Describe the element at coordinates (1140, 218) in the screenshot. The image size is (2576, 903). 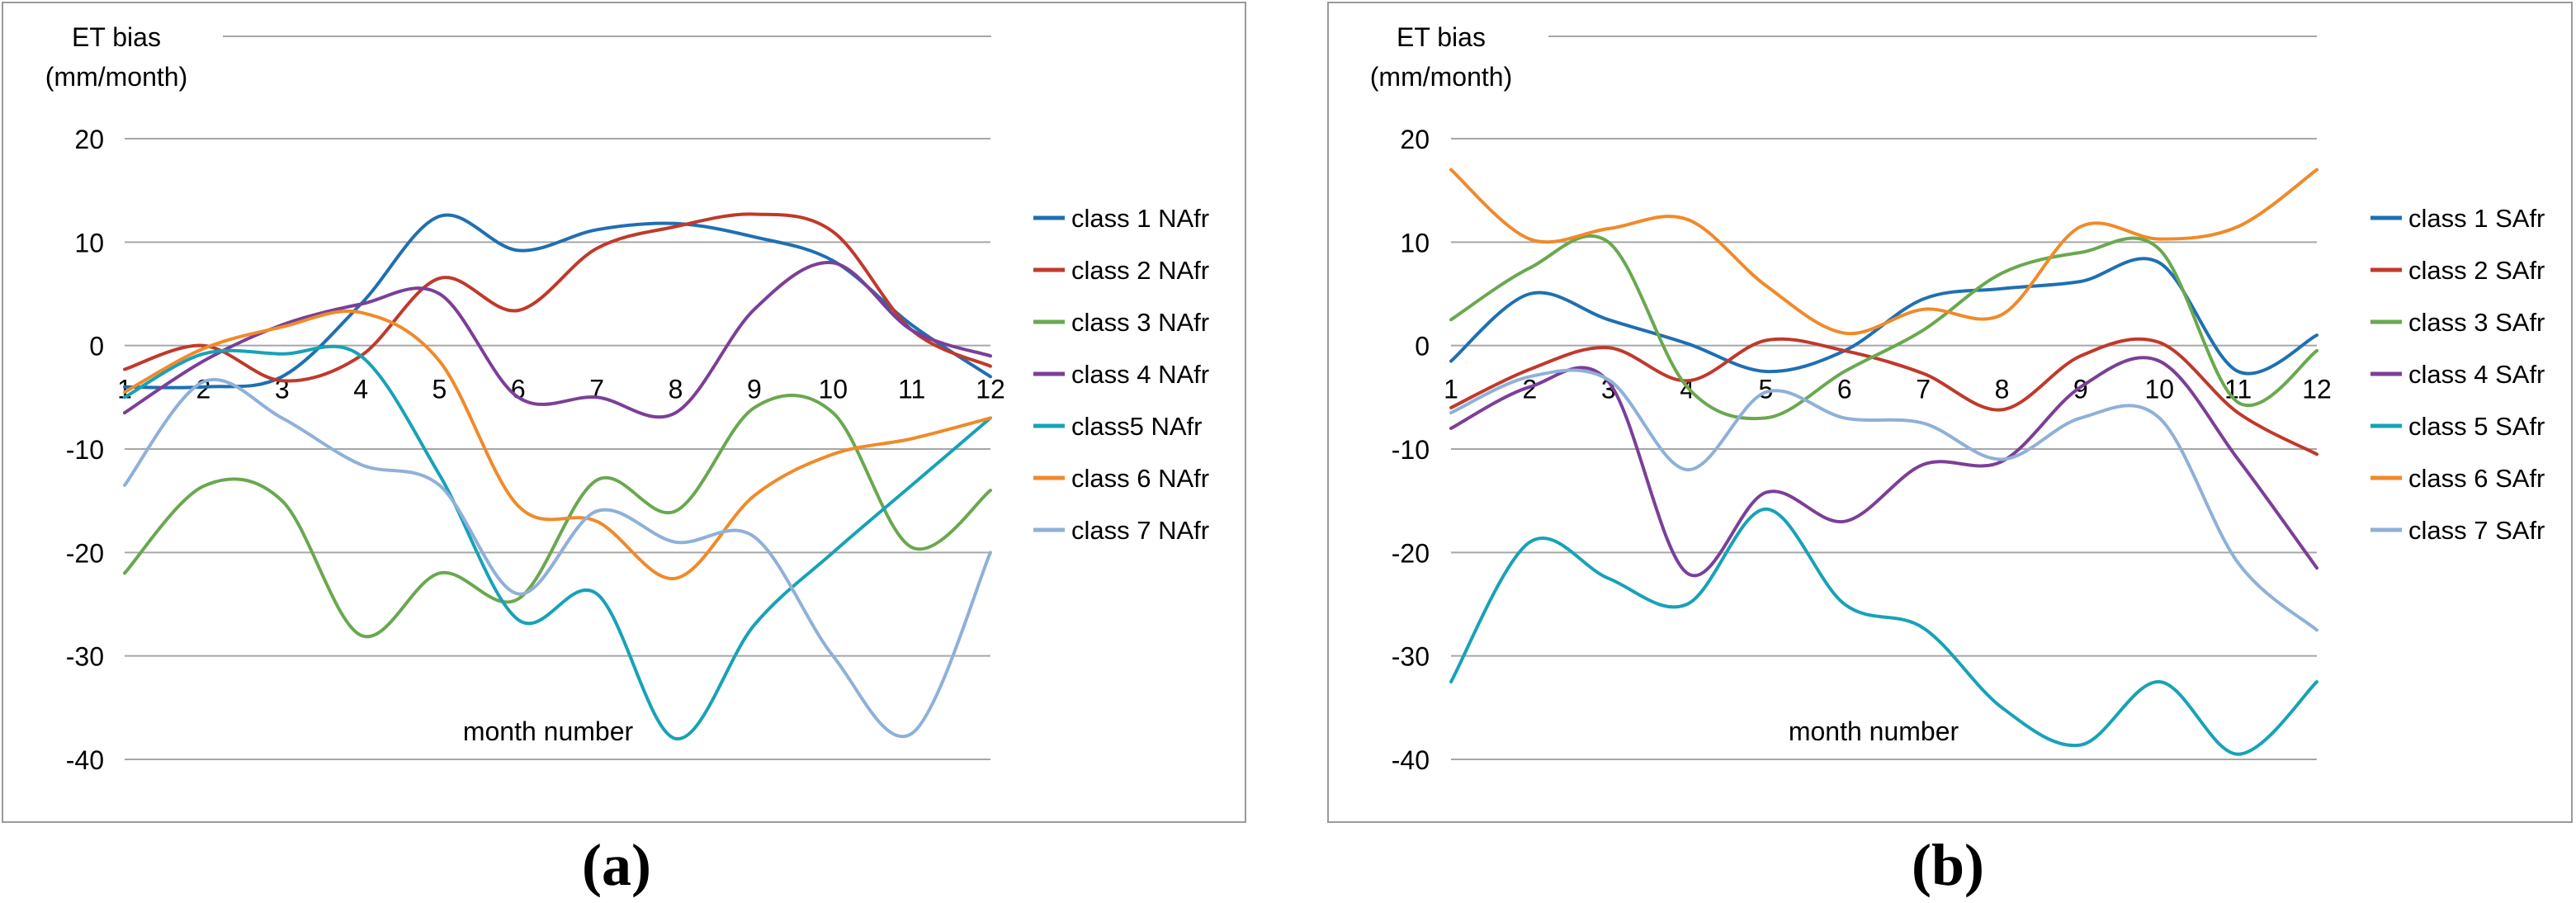
I see `chart-a-legend-label: class 1 NAfr` at that location.